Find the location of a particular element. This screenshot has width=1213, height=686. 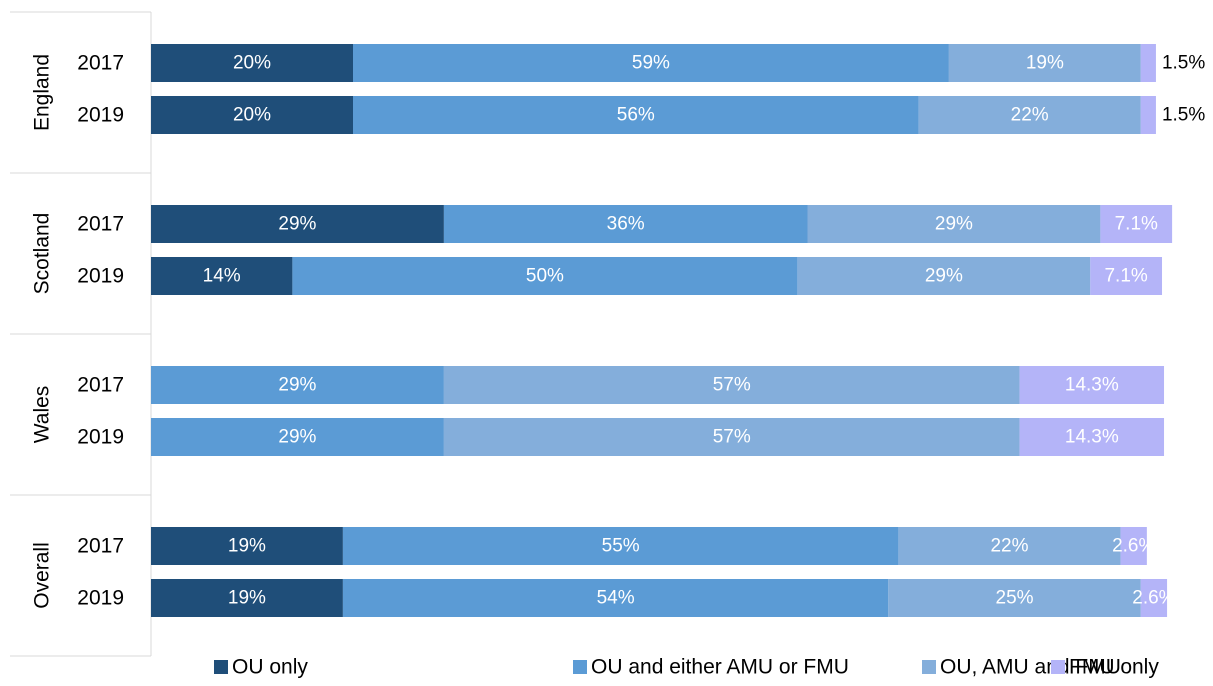

group-label-overall: Overall is located at coordinates (42, 575).